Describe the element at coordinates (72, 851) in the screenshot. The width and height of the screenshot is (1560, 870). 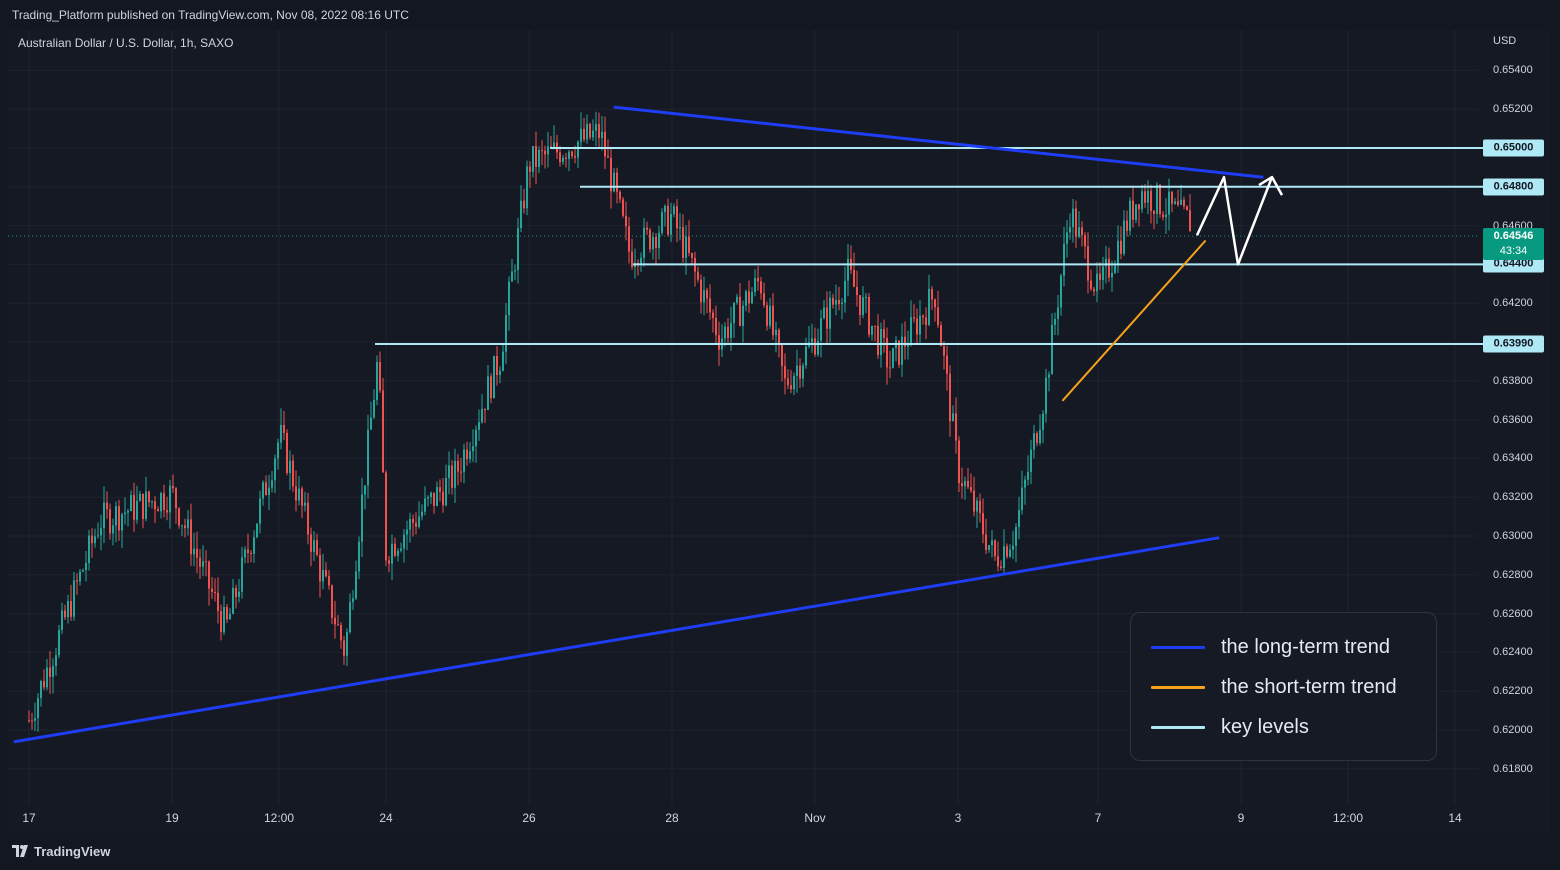
I see `tradingview-brand: TradingView` at that location.